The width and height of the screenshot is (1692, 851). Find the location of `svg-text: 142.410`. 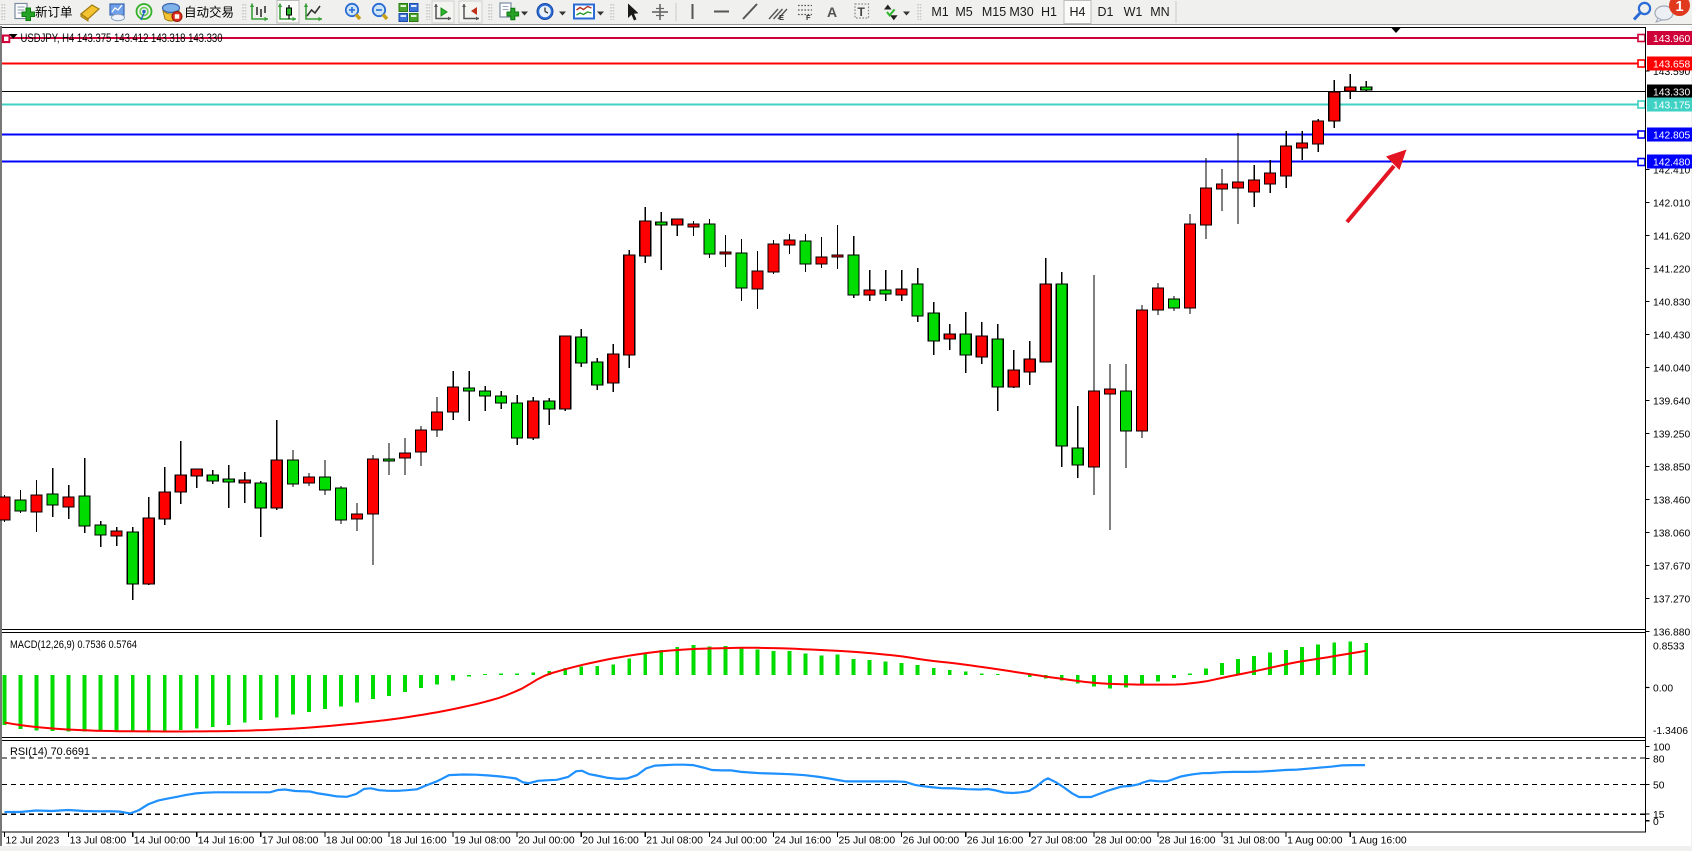

svg-text: 142.410 is located at coordinates (1671, 171).